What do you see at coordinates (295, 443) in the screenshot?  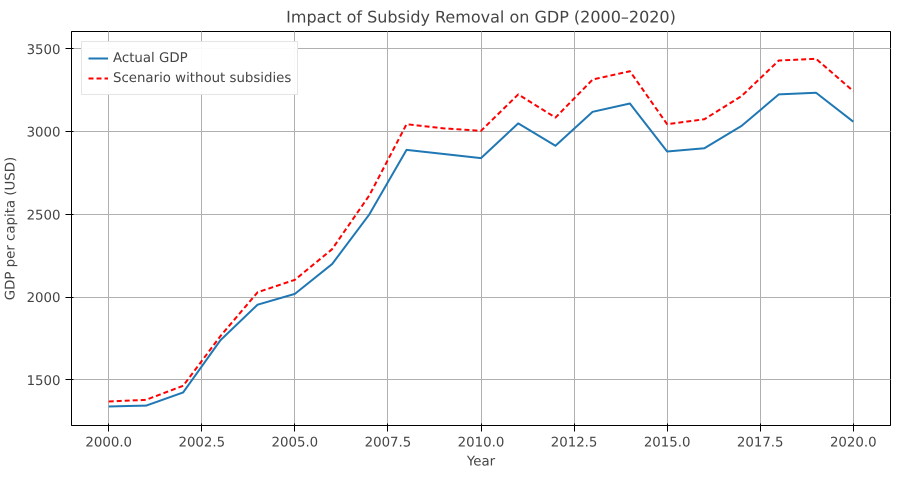 I see `x-tick-label: 2005.0` at bounding box center [295, 443].